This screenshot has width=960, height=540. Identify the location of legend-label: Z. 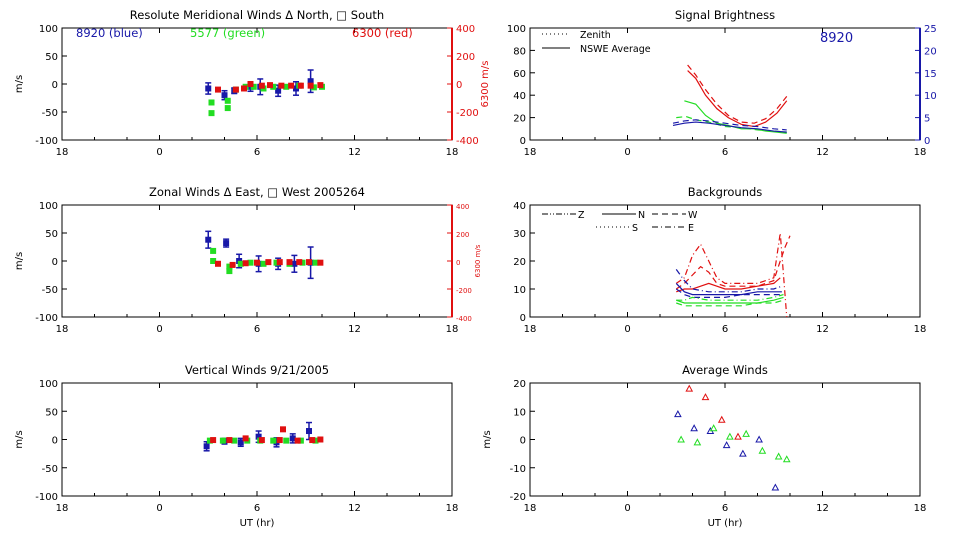
(581, 215).